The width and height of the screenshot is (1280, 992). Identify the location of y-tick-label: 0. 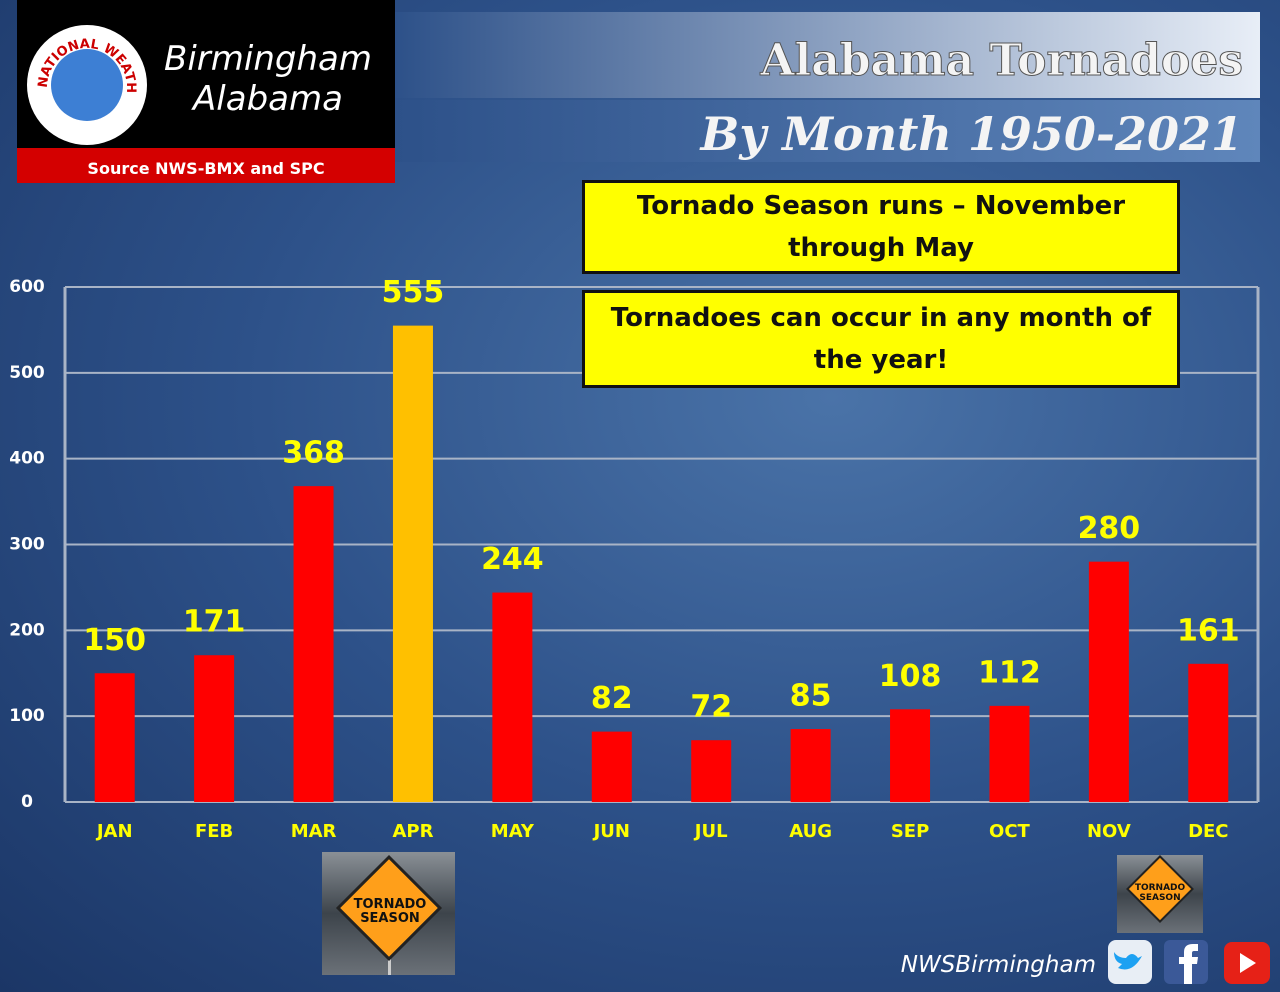
(27, 802).